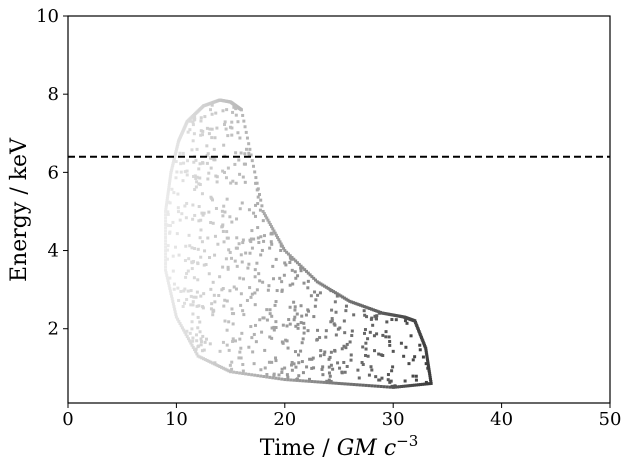  I want to click on x-axis-label-text: Time /, so click(298, 448).